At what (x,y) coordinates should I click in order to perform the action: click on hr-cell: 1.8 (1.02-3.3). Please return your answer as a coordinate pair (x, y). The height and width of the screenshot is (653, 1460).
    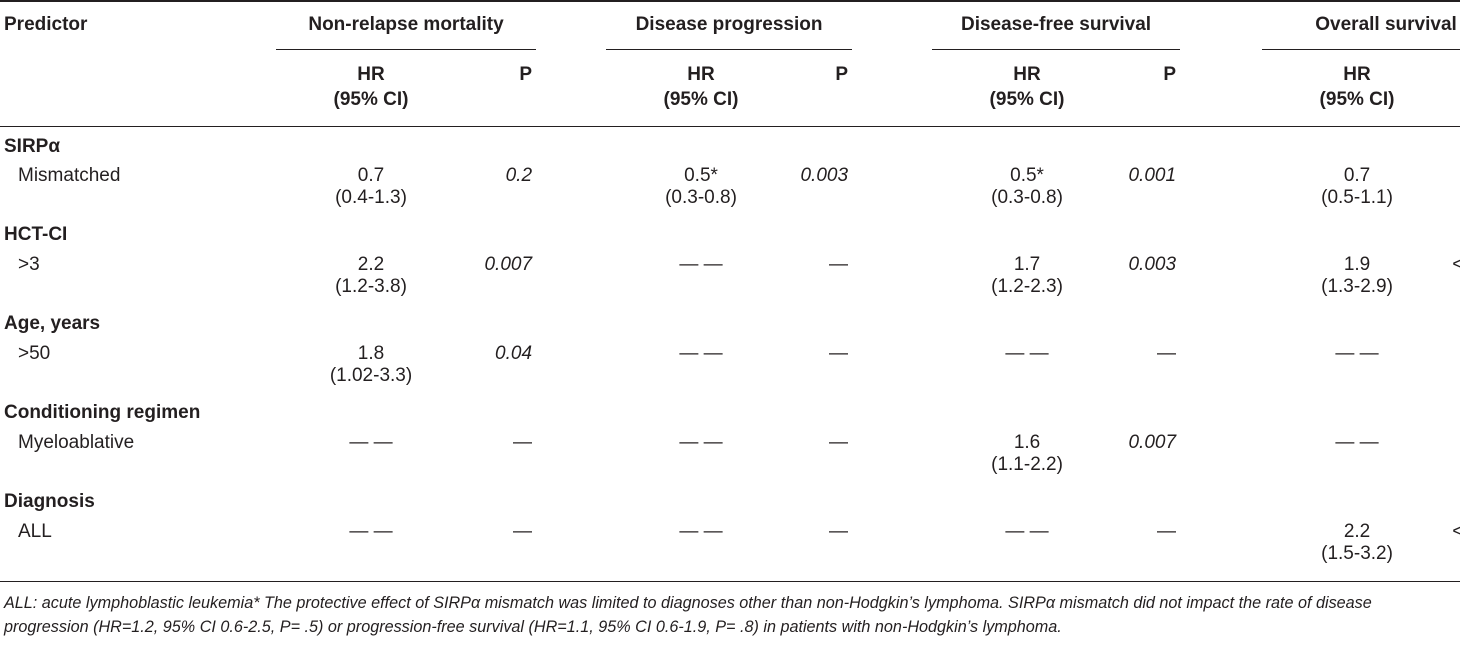
    Looking at the image, I should click on (371, 364).